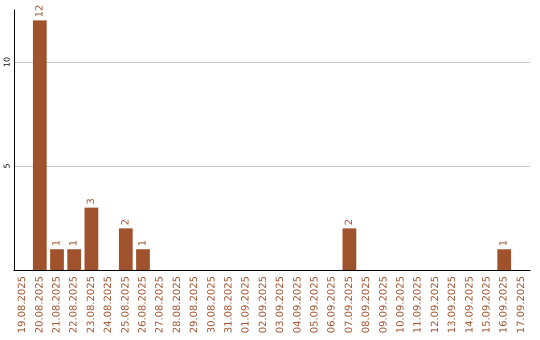  Describe the element at coordinates (143, 305) in the screenshot. I see `x-tick-label: 26.08.2025` at that location.